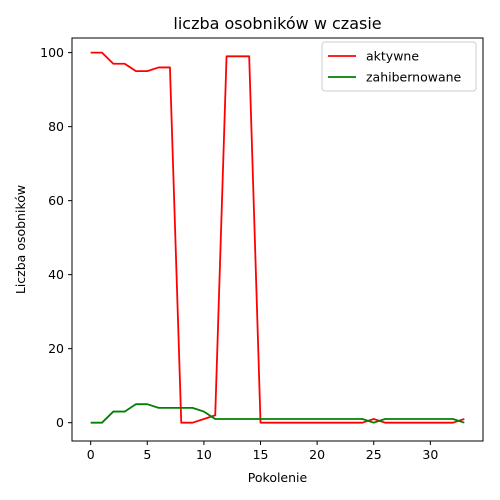  Describe the element at coordinates (374, 454) in the screenshot. I see `x-tick-label: 25` at that location.